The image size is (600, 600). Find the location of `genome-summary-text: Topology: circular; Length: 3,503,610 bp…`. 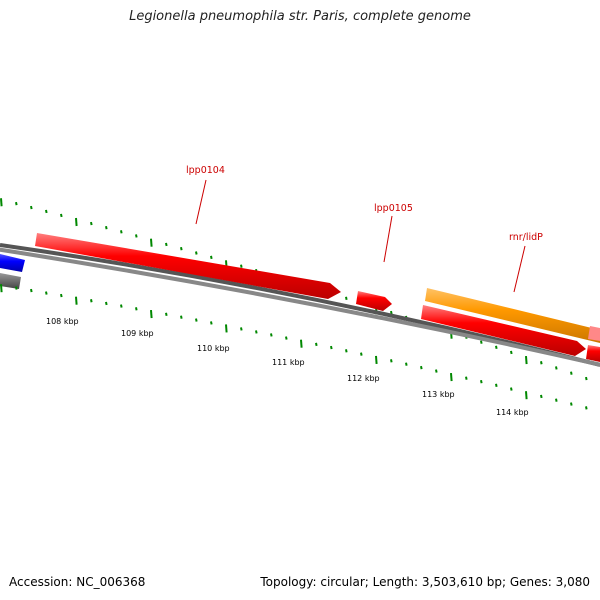

genome-summary-text: Topology: circular; Length: 3,503,610 bp… is located at coordinates (425, 582).